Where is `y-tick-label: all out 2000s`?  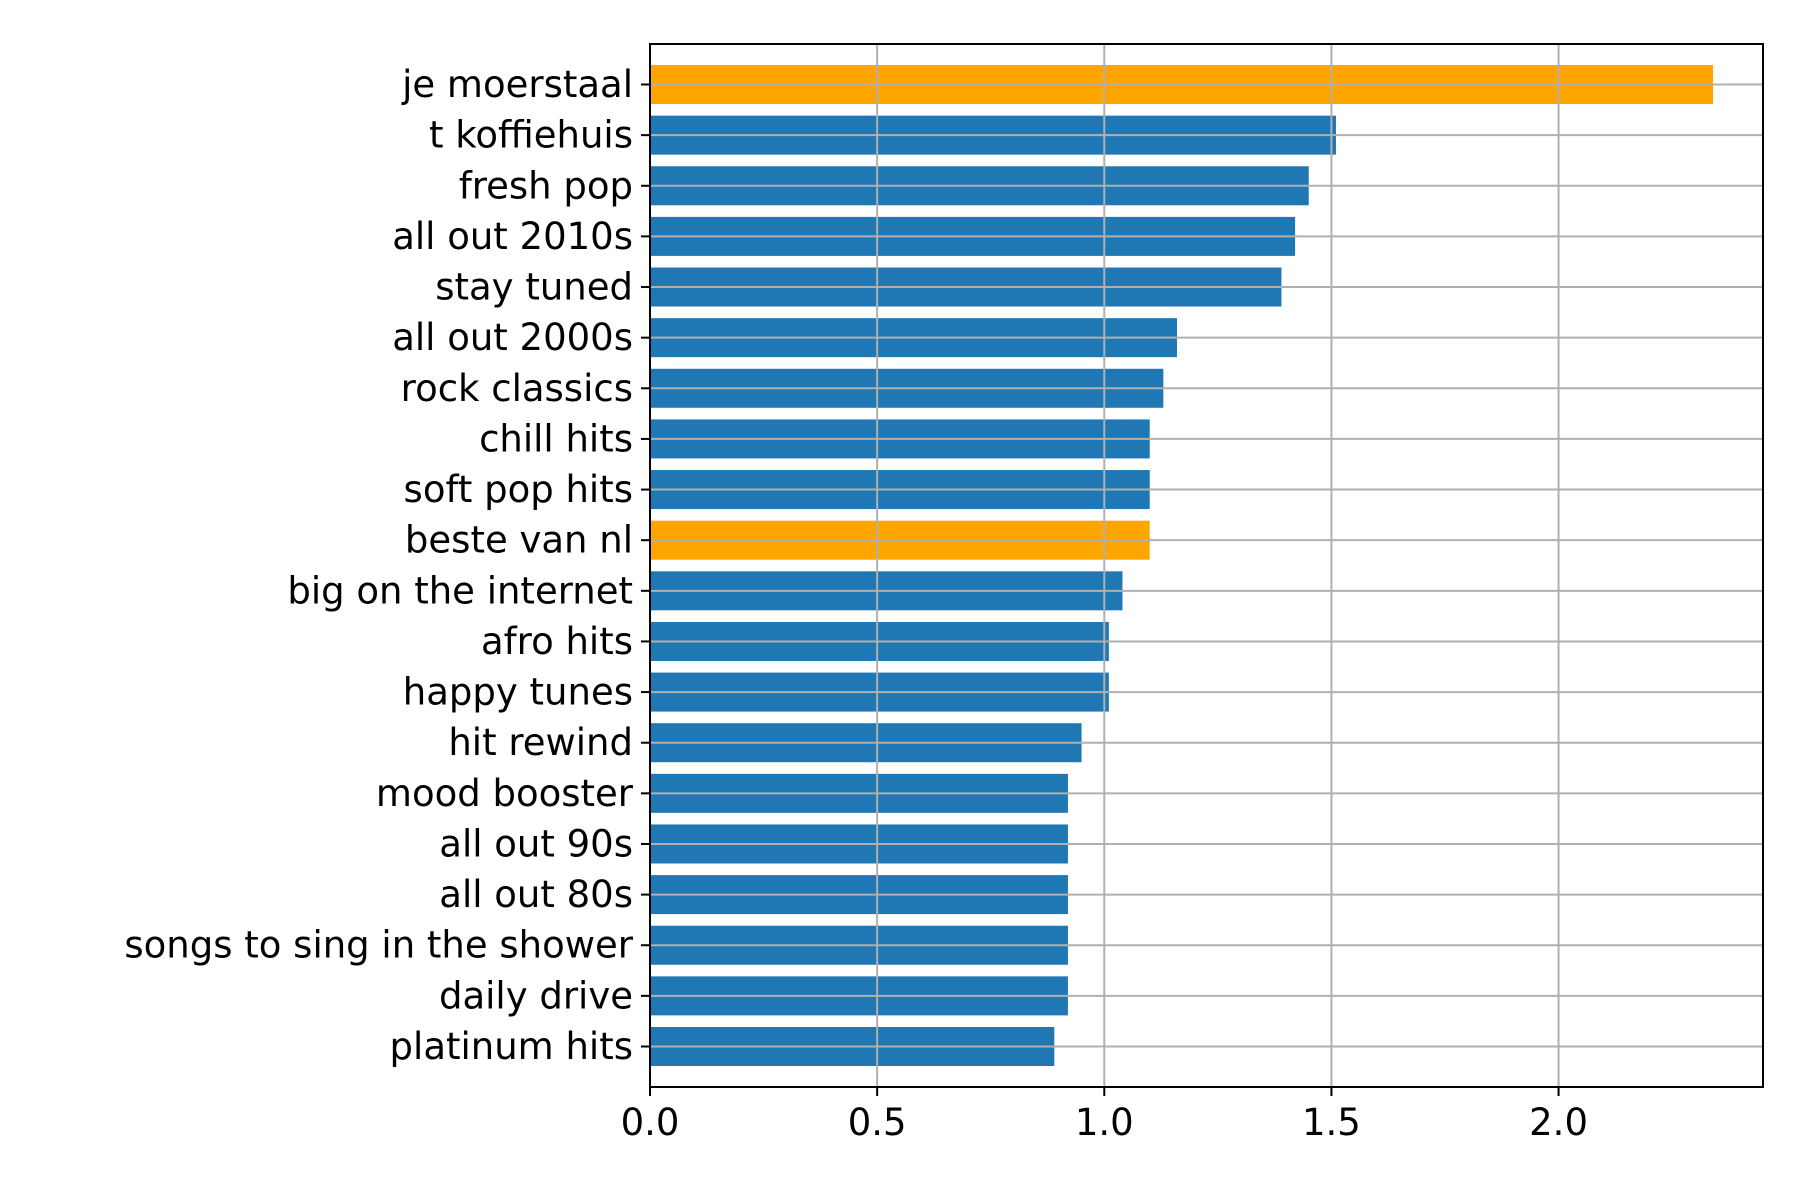
y-tick-label: all out 2000s is located at coordinates (512, 337).